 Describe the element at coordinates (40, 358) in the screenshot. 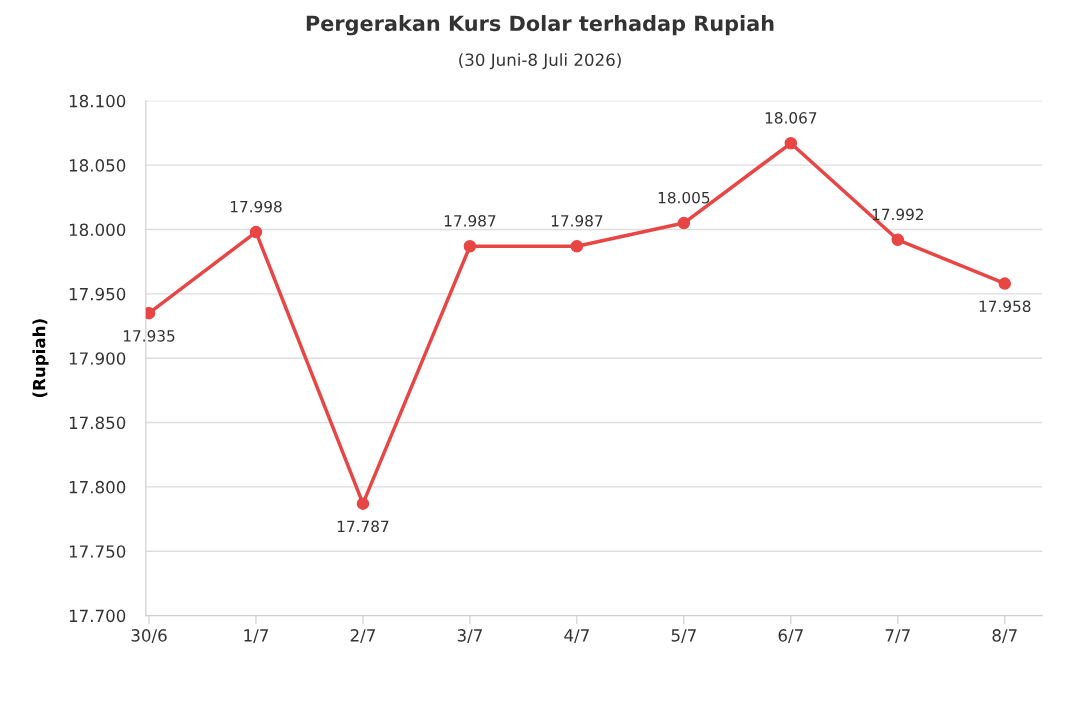

I see `y-axis-title: (Rupiah)` at that location.